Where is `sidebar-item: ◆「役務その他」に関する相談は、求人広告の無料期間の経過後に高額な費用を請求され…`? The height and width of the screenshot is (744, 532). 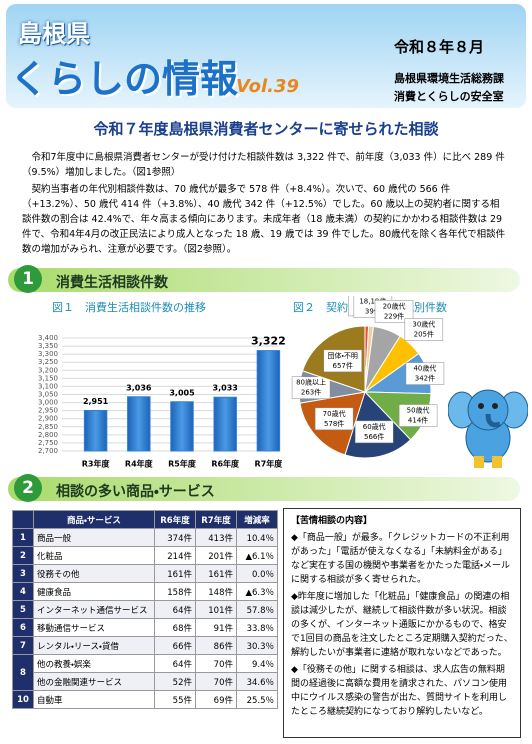
sidebar-item: ◆「役務その他」に関する相談は、求人広告の無料期間の経過後に高額な費用を請求され… is located at coordinates (399, 691).